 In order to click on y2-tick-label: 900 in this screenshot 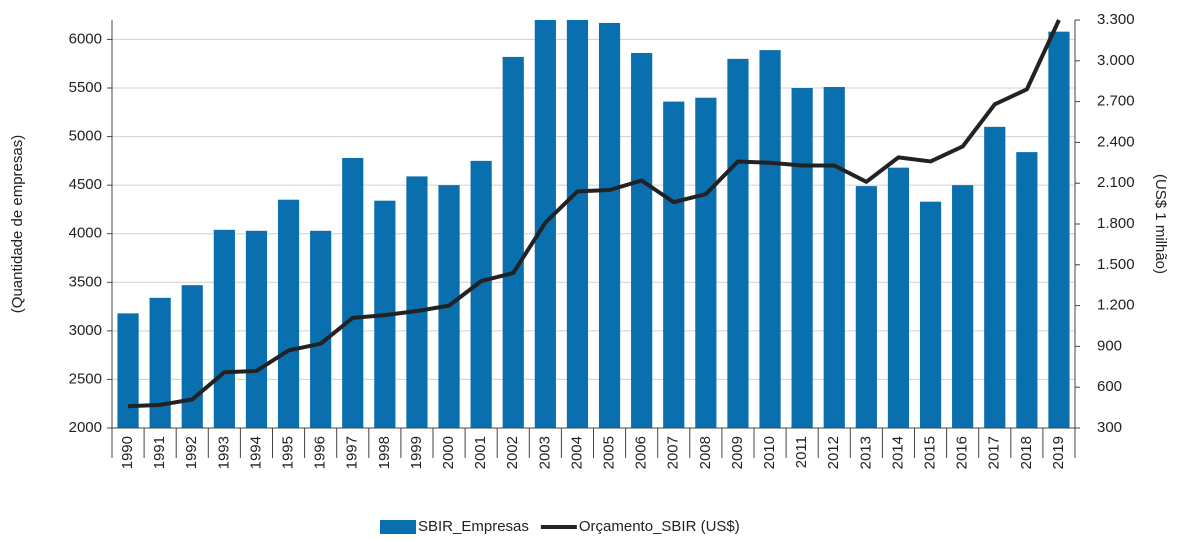, I will do `click(1109, 345)`.